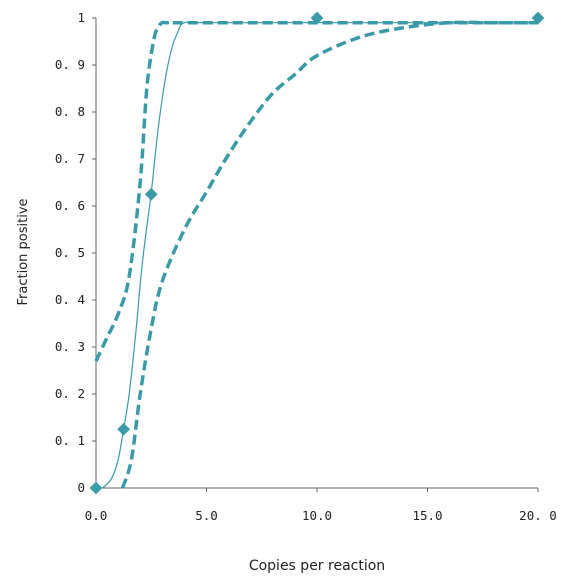 Image resolution: width=565 pixels, height=576 pixels. I want to click on y-tick-label: 0. 4, so click(70, 299).